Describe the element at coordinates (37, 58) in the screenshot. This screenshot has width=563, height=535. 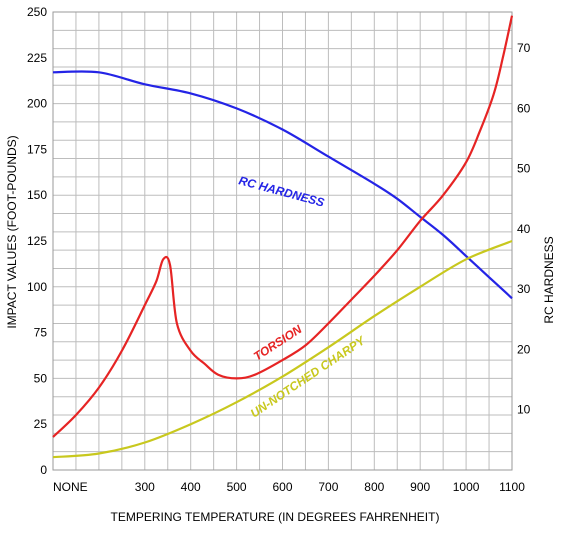
I see `y-tick-left-label: 225` at that location.